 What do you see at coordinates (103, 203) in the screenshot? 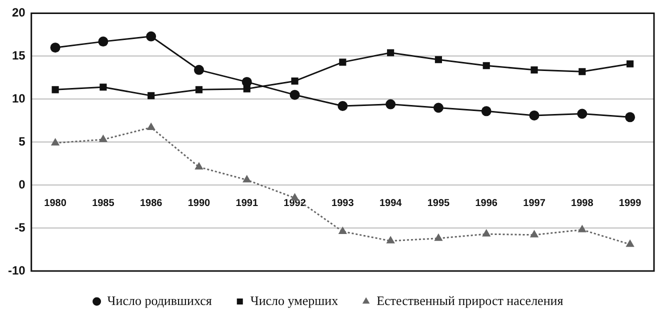
I see `x-tick-label: 1985` at bounding box center [103, 203].